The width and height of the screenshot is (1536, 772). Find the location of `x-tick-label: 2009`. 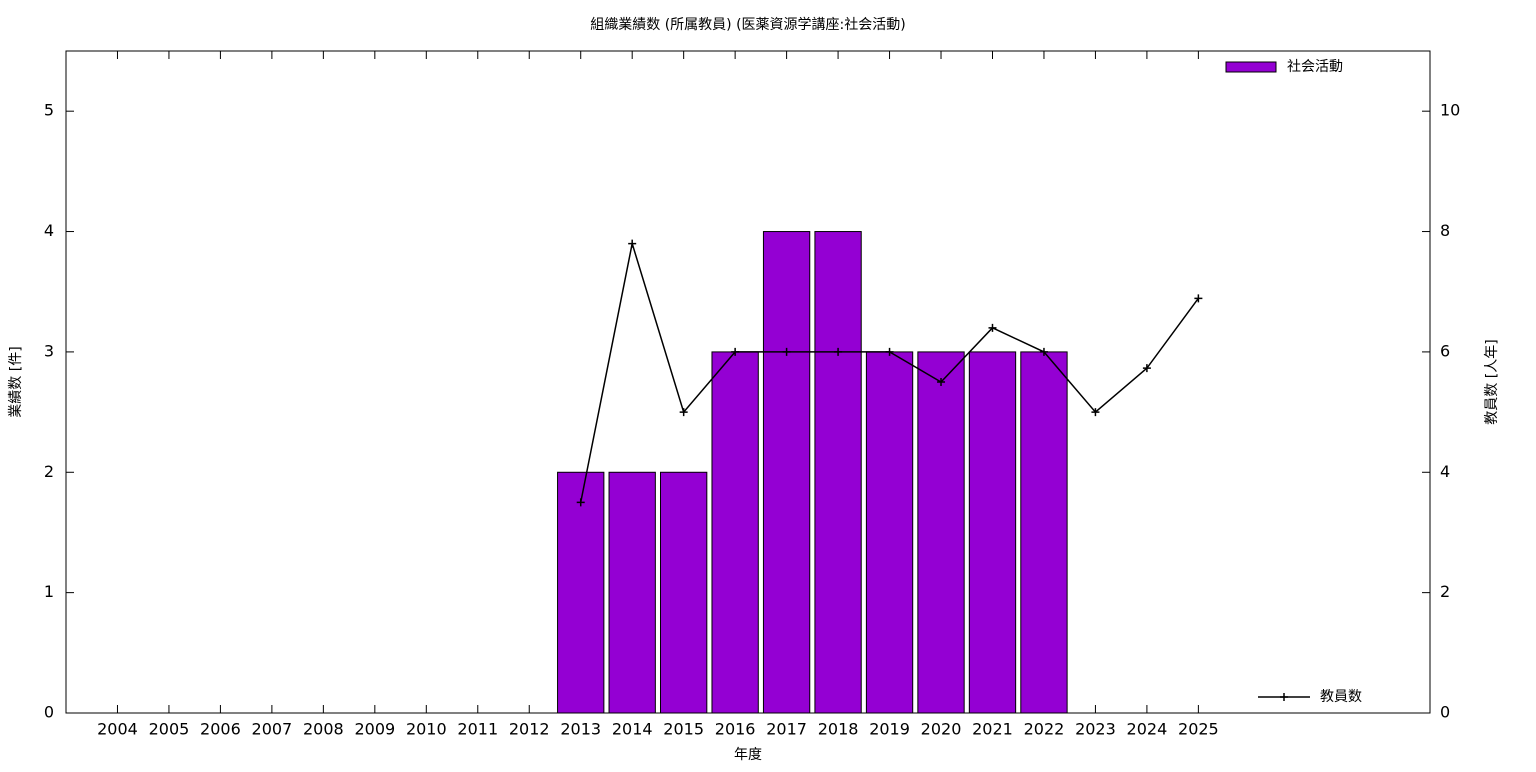

x-tick-label: 2009 is located at coordinates (374, 729).